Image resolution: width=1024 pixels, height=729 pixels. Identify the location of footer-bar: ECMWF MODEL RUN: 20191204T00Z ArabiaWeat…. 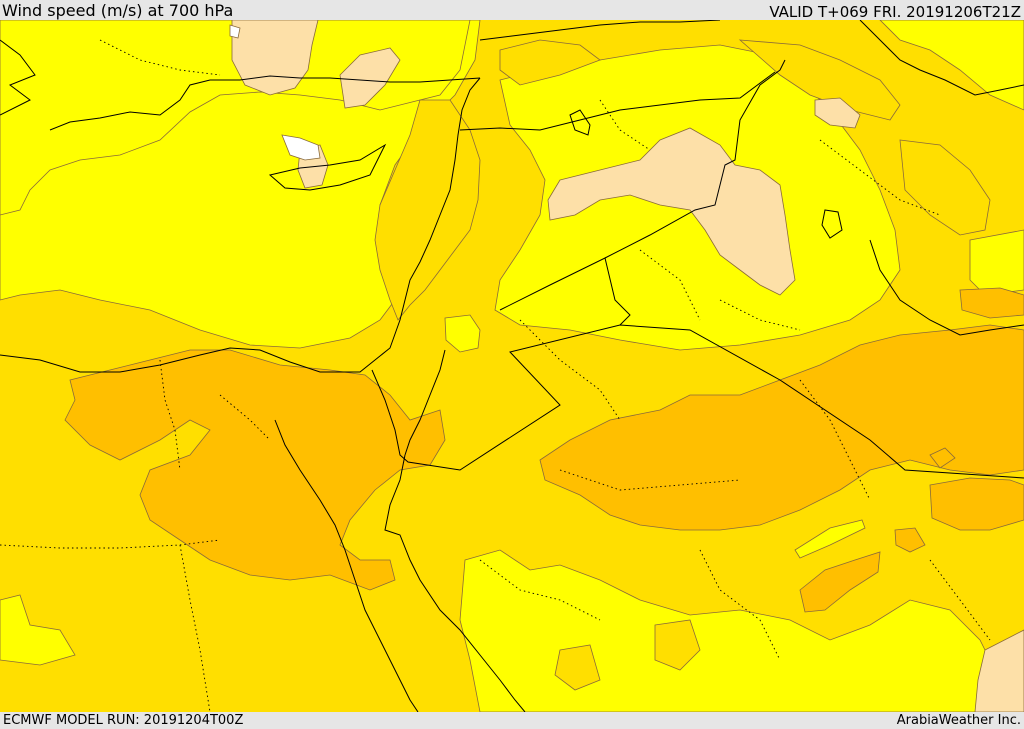
(512, 720).